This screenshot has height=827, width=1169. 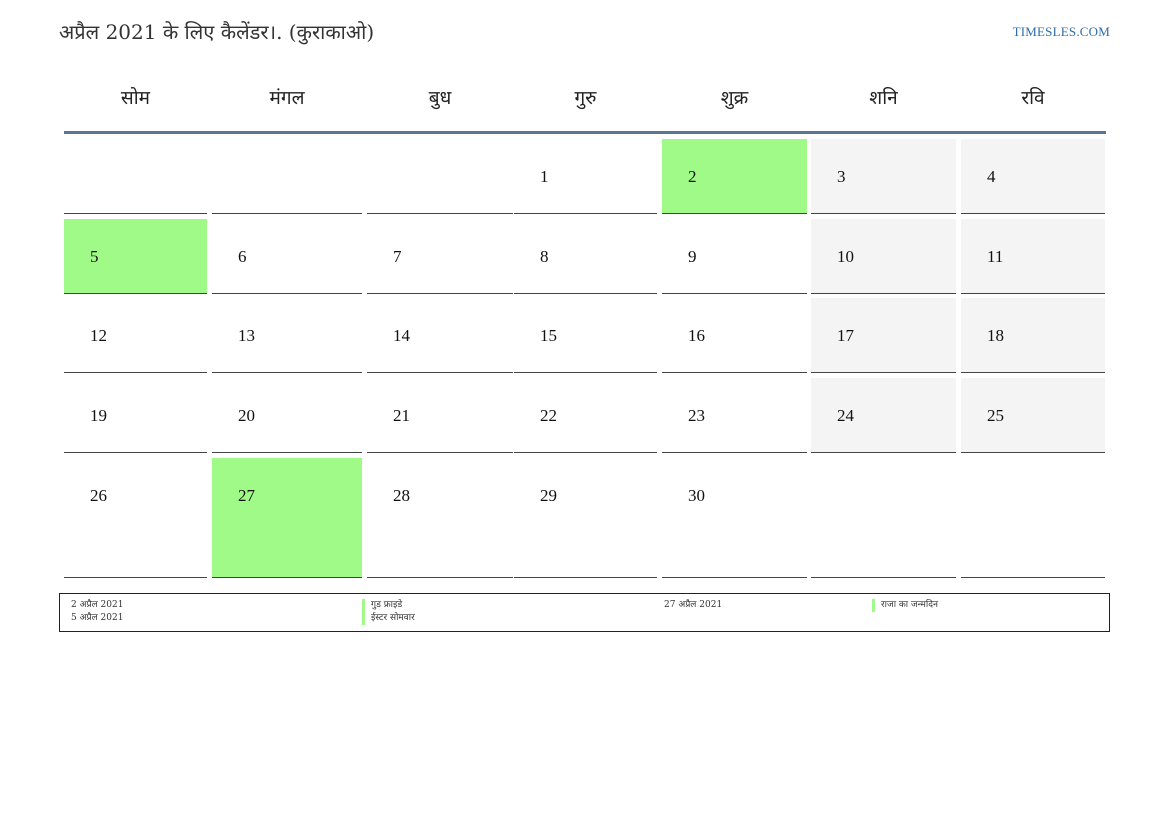 I want to click on day-cell-29: 29, so click(x=585, y=518).